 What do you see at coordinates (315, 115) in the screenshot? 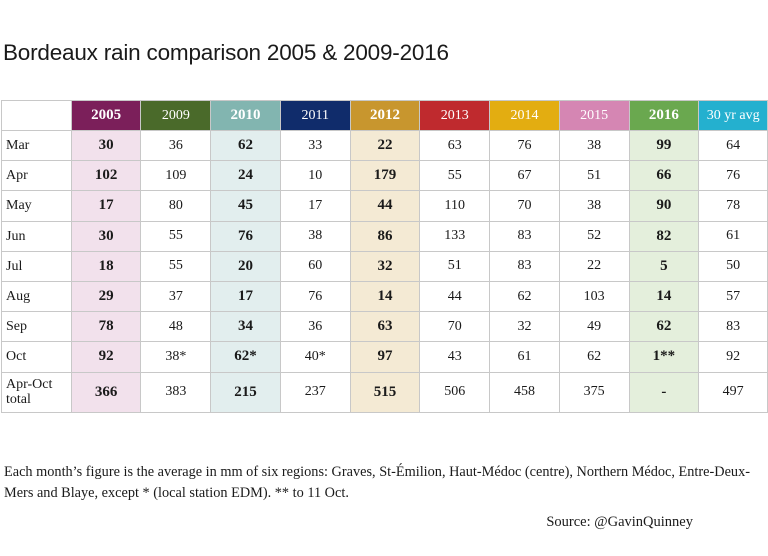
I see `column-header-3: 2011` at bounding box center [315, 115].